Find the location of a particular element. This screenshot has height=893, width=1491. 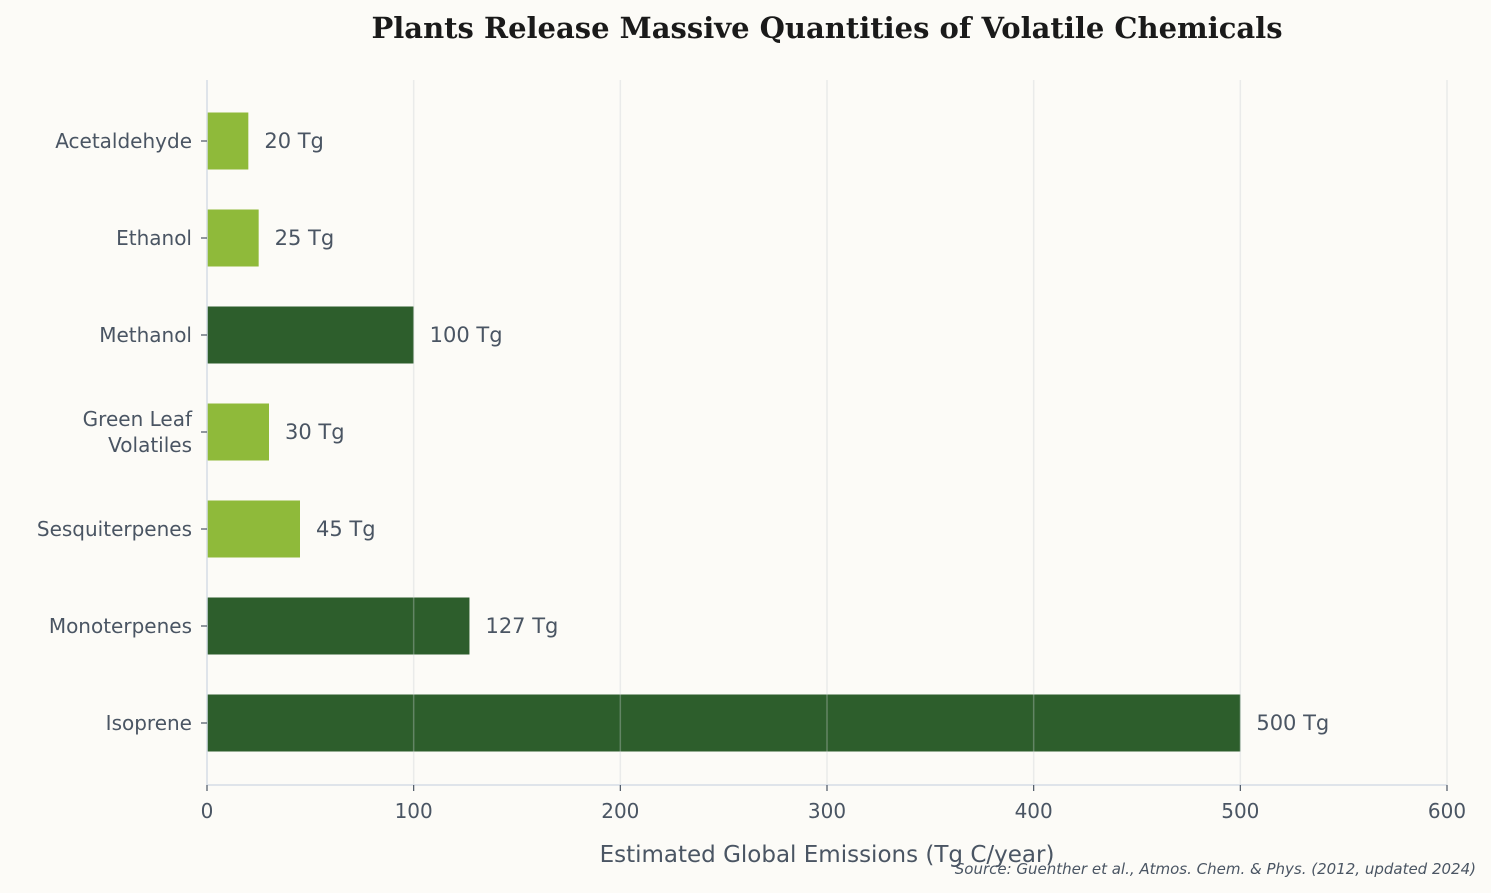

y-tick-label: Isoprene is located at coordinates (149, 723).